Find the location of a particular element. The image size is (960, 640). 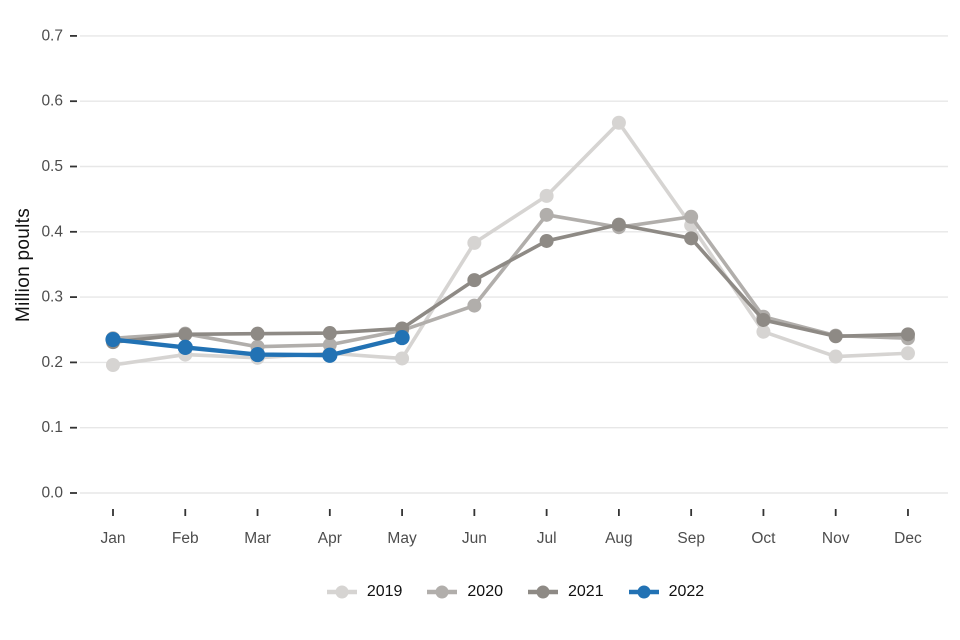

legend-label: 2020 is located at coordinates (485, 591).